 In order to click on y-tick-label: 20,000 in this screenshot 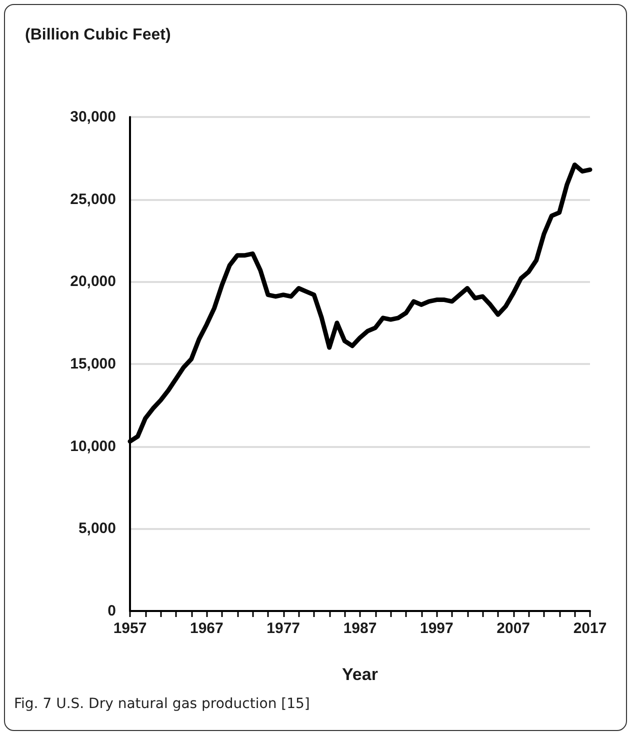, I will do `click(93, 281)`.